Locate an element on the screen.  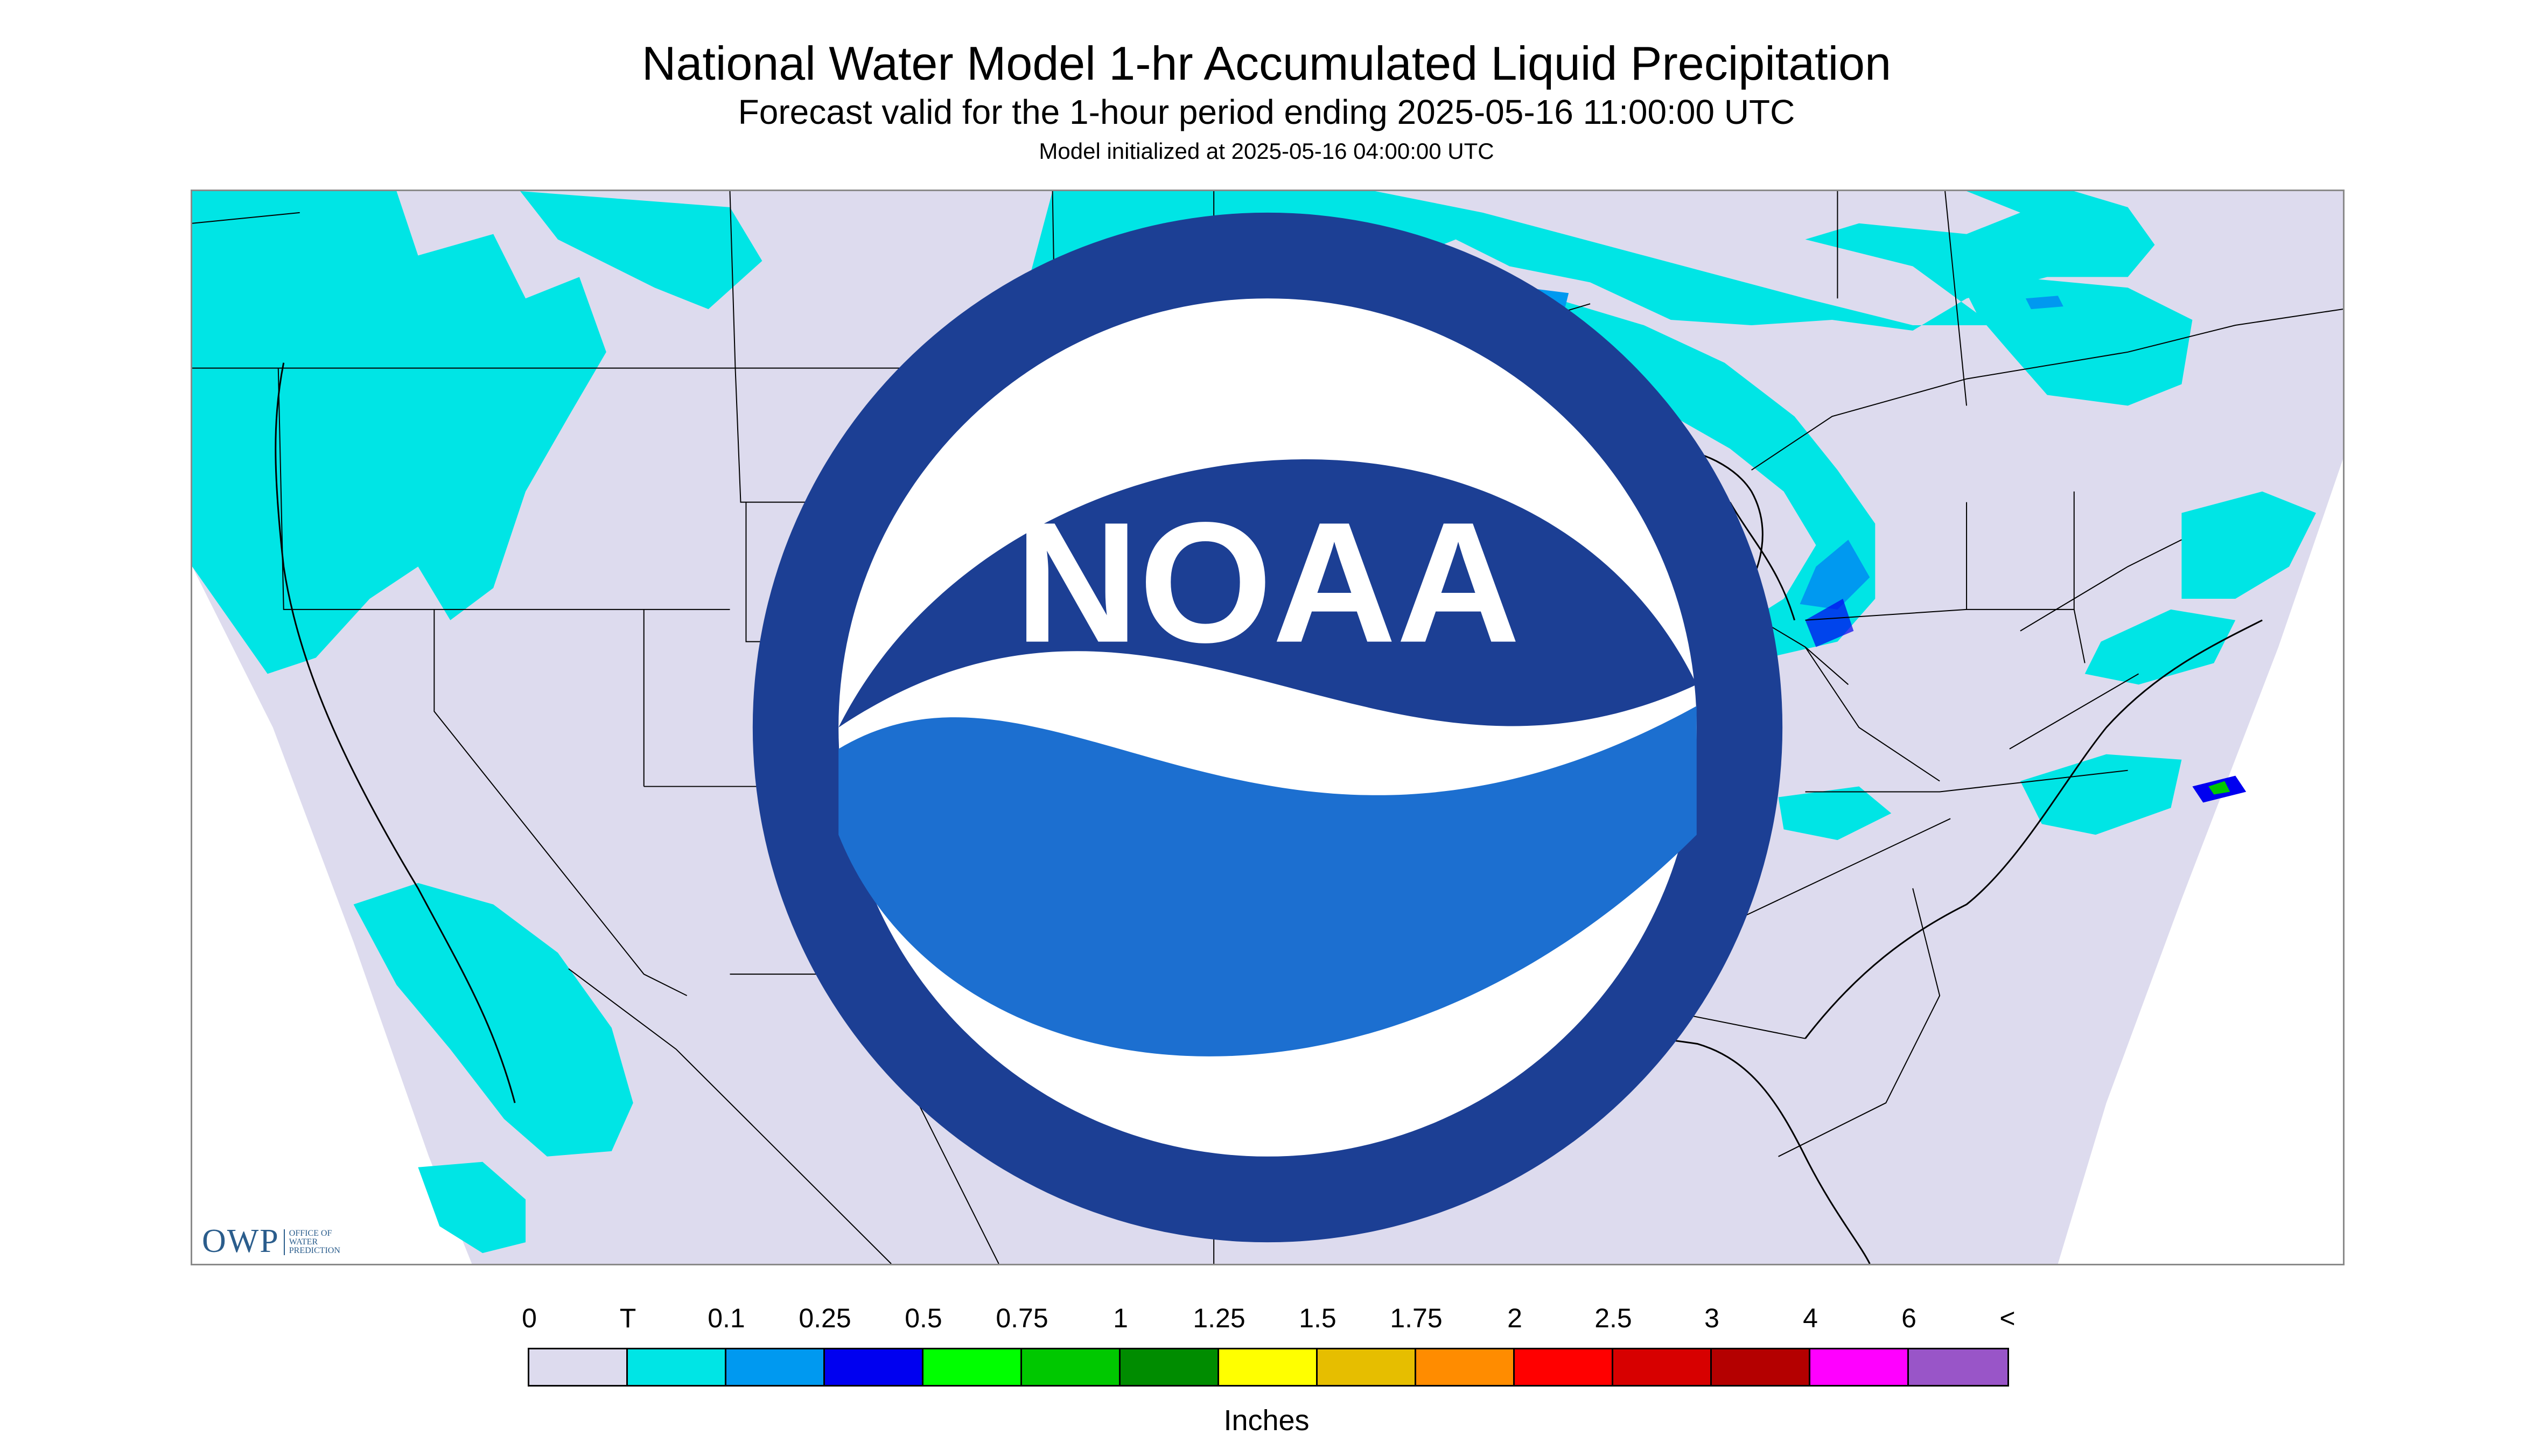
legend-tick-label: 0.75 is located at coordinates (1022, 1318).